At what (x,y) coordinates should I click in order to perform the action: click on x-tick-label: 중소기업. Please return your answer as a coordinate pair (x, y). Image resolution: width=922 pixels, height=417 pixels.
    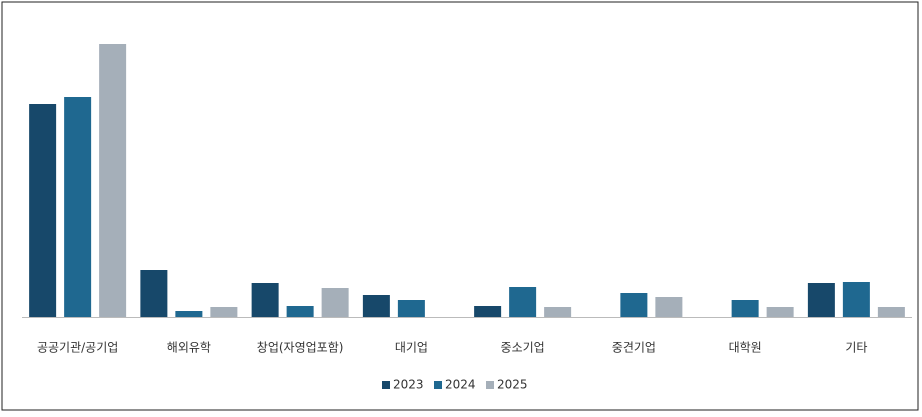
    Looking at the image, I should click on (523, 348).